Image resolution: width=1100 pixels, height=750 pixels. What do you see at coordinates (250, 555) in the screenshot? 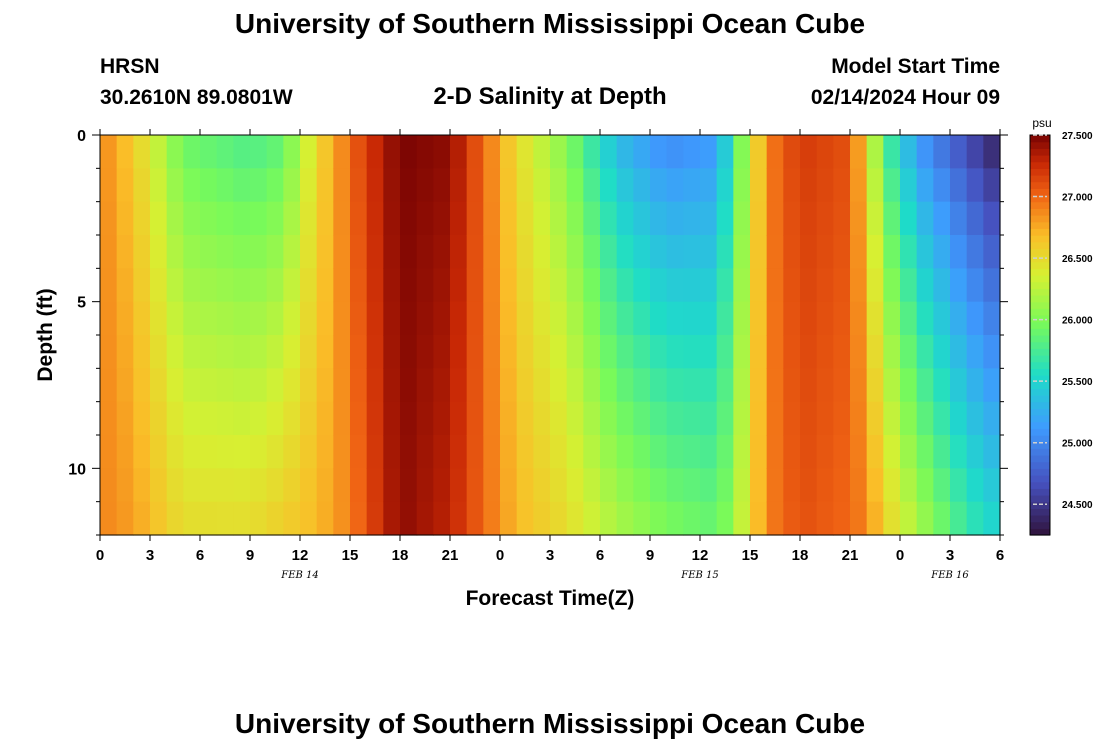
I see `x-tick-label: 9` at bounding box center [250, 555].